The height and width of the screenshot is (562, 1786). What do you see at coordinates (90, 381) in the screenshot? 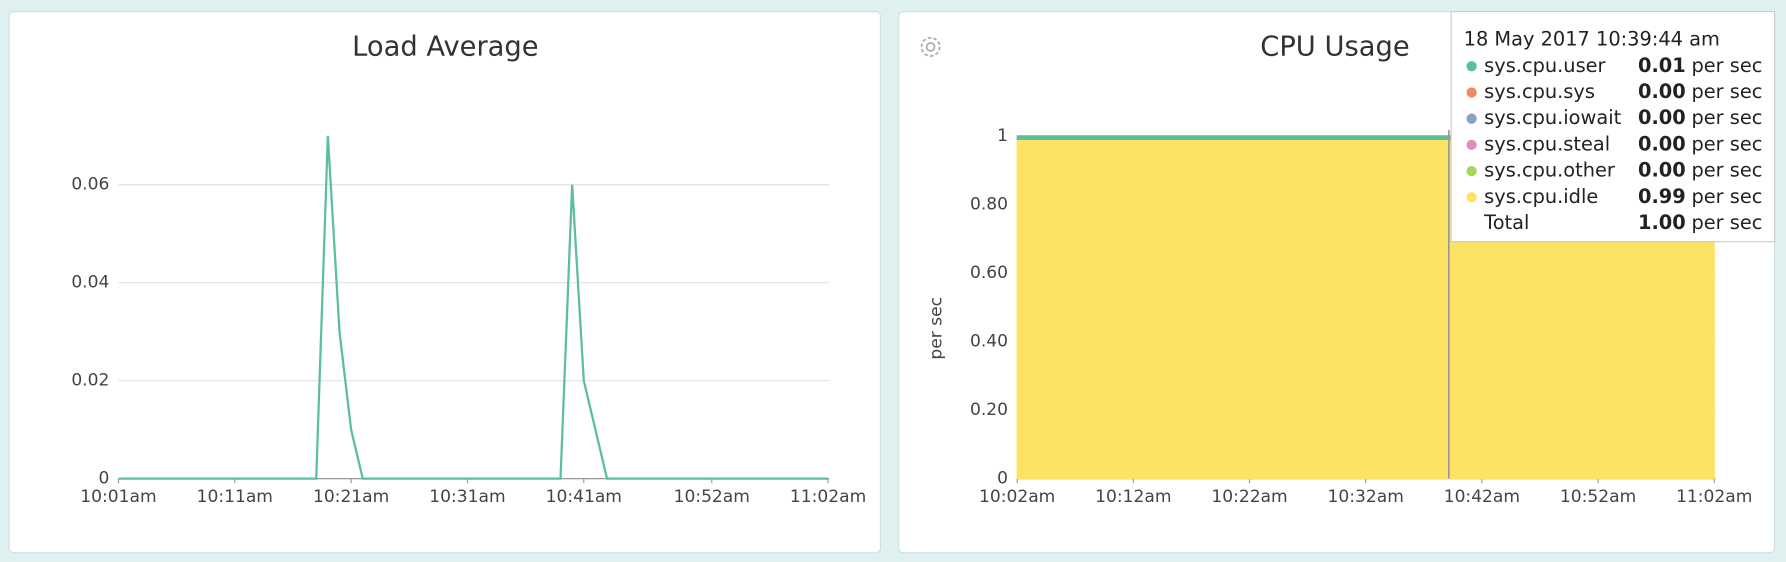
I see `y-tick-label: 0.02` at bounding box center [90, 381].